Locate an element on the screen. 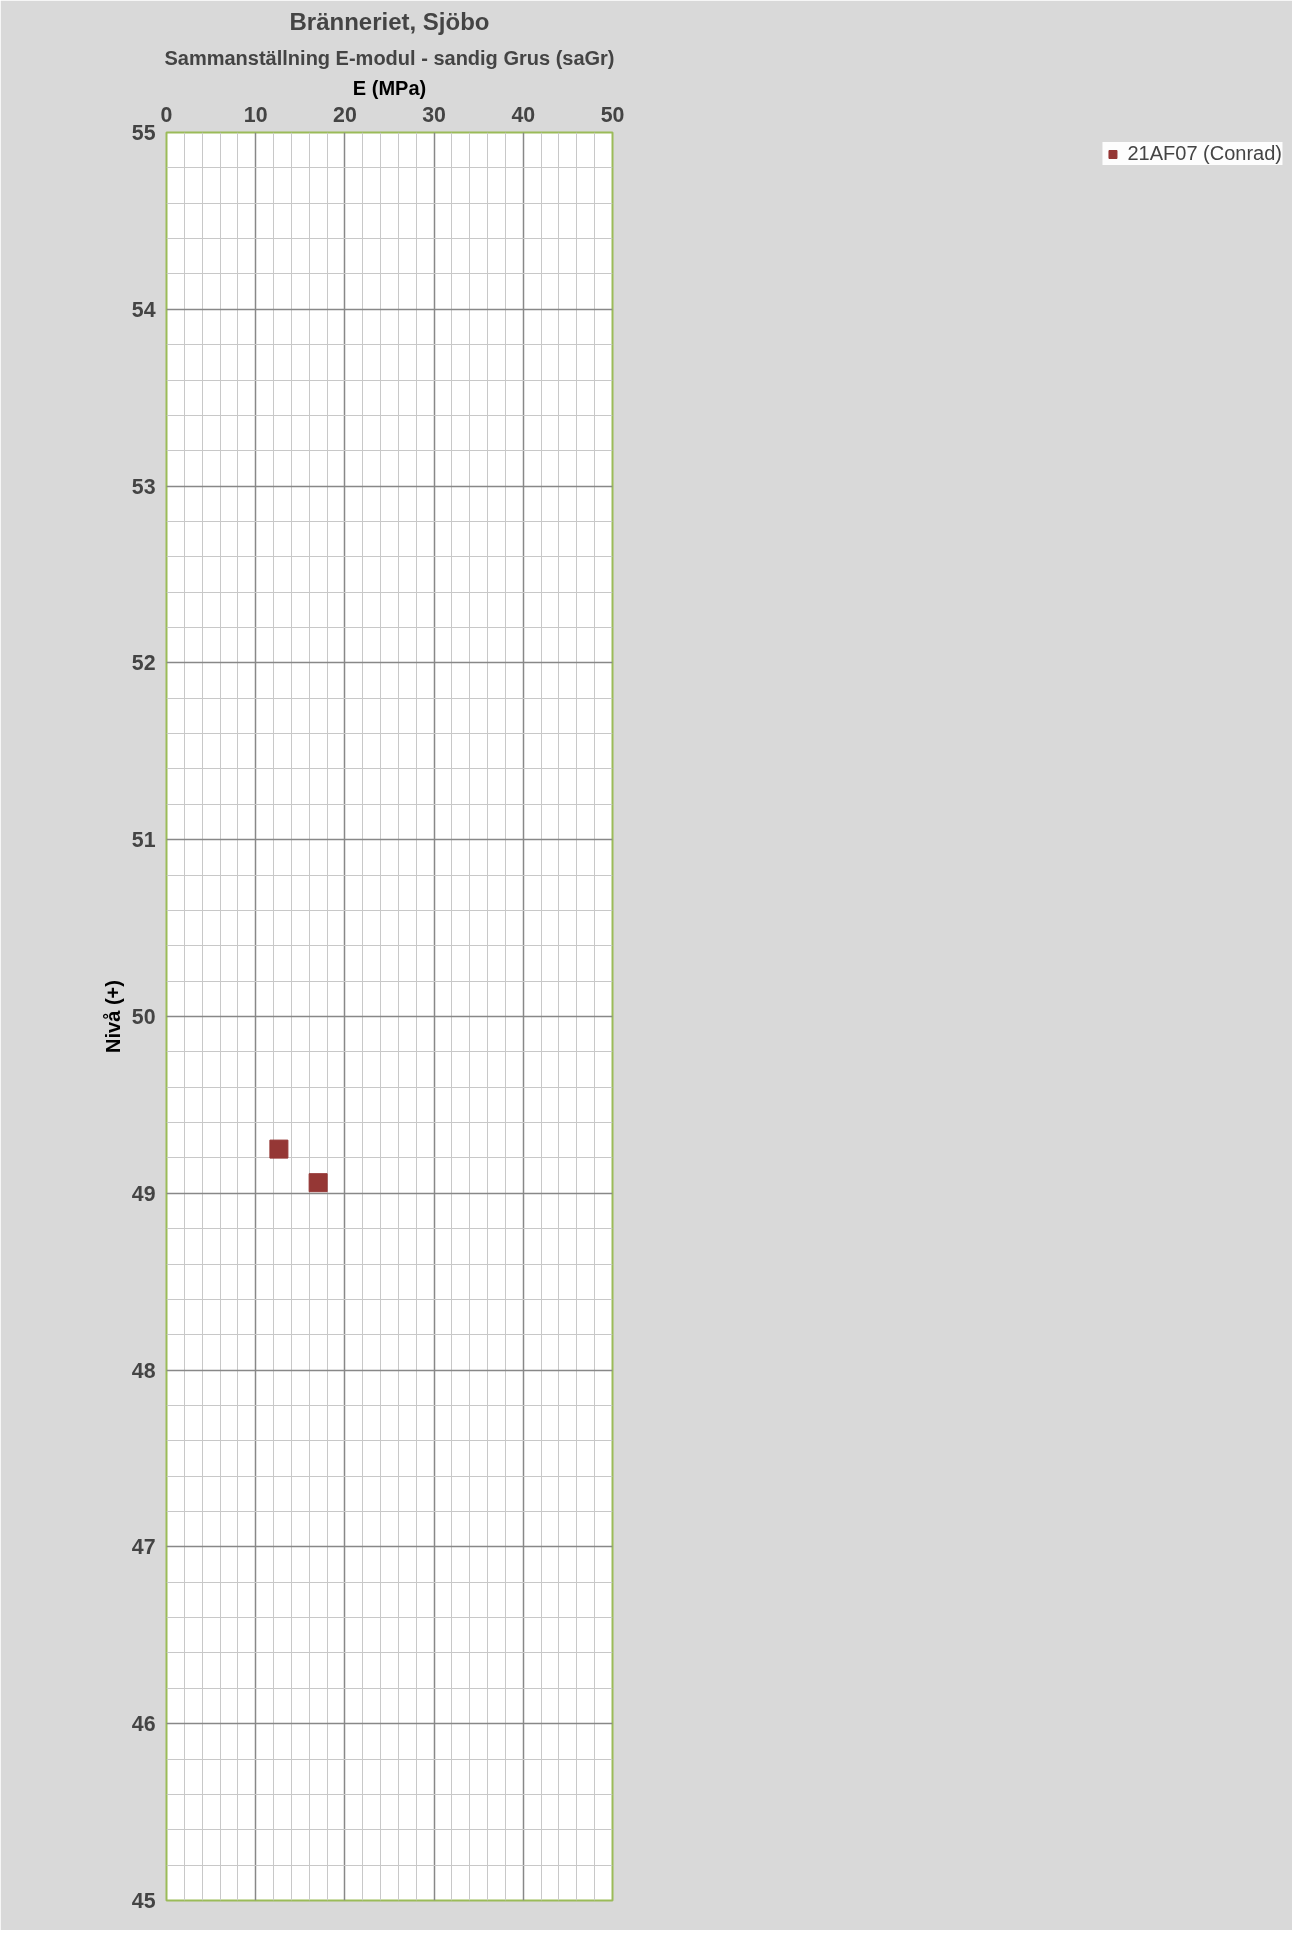 This screenshot has width=1292, height=1935. legend-label: 21AF07 (Conrad) is located at coordinates (1204, 153).